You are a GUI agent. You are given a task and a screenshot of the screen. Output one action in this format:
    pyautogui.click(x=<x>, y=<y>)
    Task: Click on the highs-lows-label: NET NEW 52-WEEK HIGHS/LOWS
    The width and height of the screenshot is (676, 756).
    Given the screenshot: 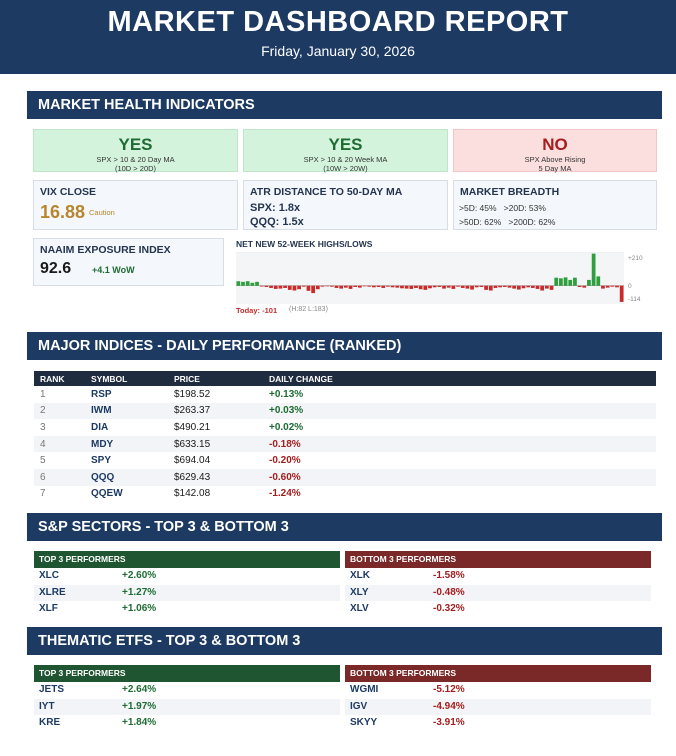 What is the action you would take?
    pyautogui.click(x=304, y=244)
    